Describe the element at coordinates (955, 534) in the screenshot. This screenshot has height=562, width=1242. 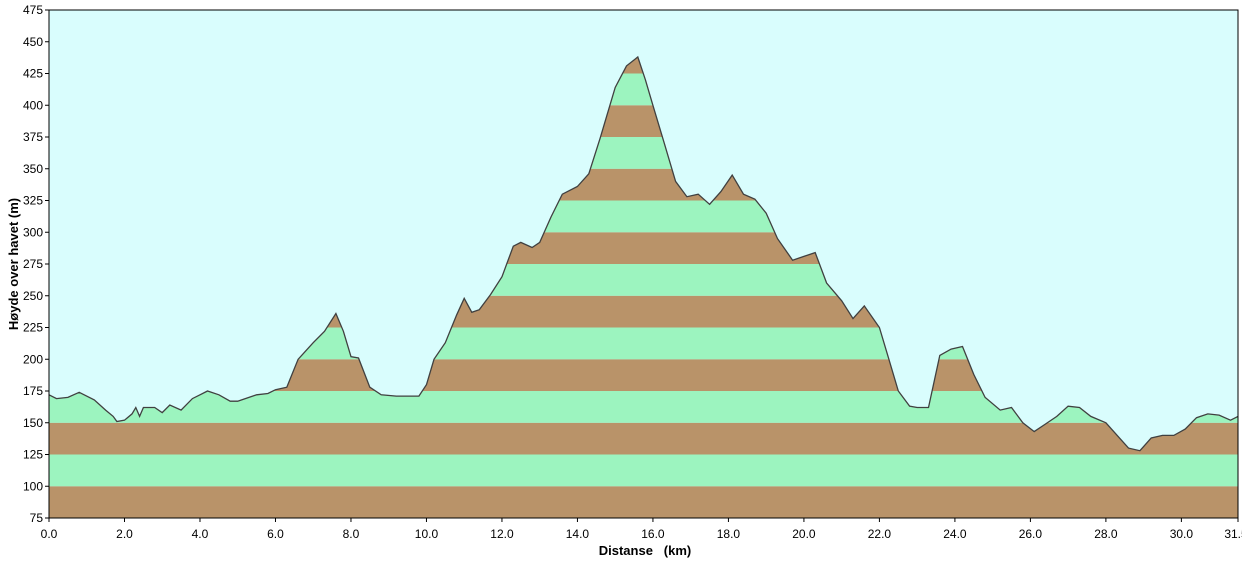
I see `x-tick-label: 24.0` at that location.